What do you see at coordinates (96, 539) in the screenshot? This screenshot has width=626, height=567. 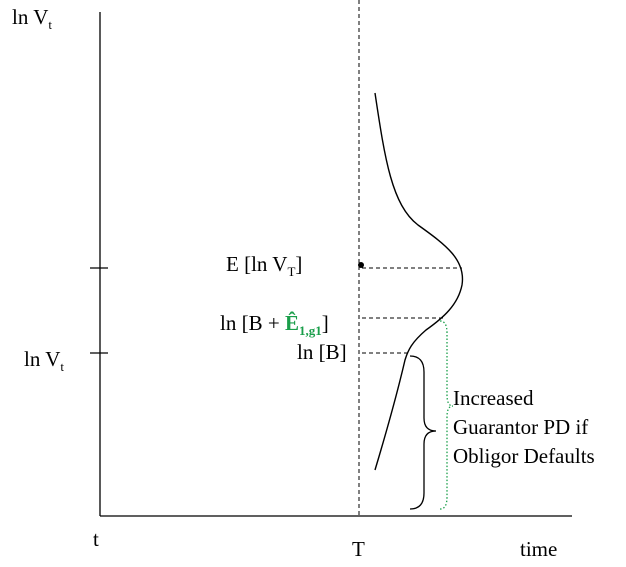 I see `x-origin-label: t` at bounding box center [96, 539].